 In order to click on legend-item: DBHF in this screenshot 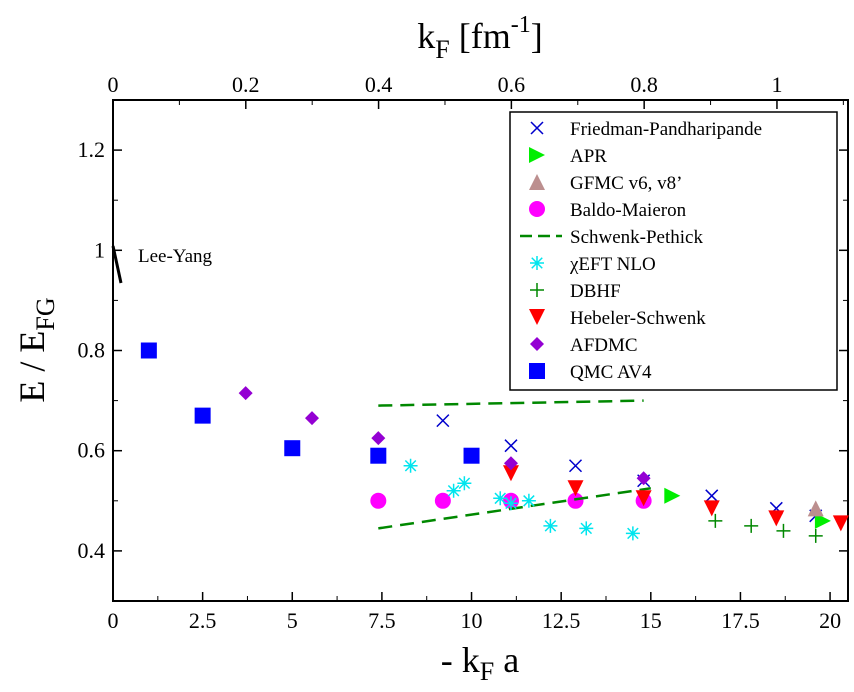, I will do `click(575, 291)`.